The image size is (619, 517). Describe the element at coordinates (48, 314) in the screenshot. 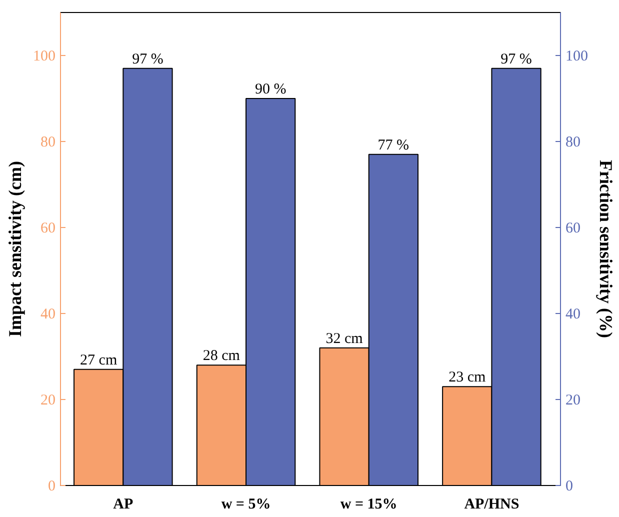

I see `y-tick-label: 40` at that location.